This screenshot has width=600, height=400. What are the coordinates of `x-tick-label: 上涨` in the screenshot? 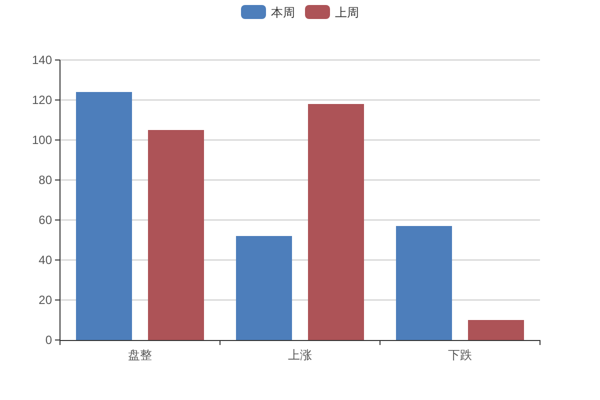 It's located at (300, 355).